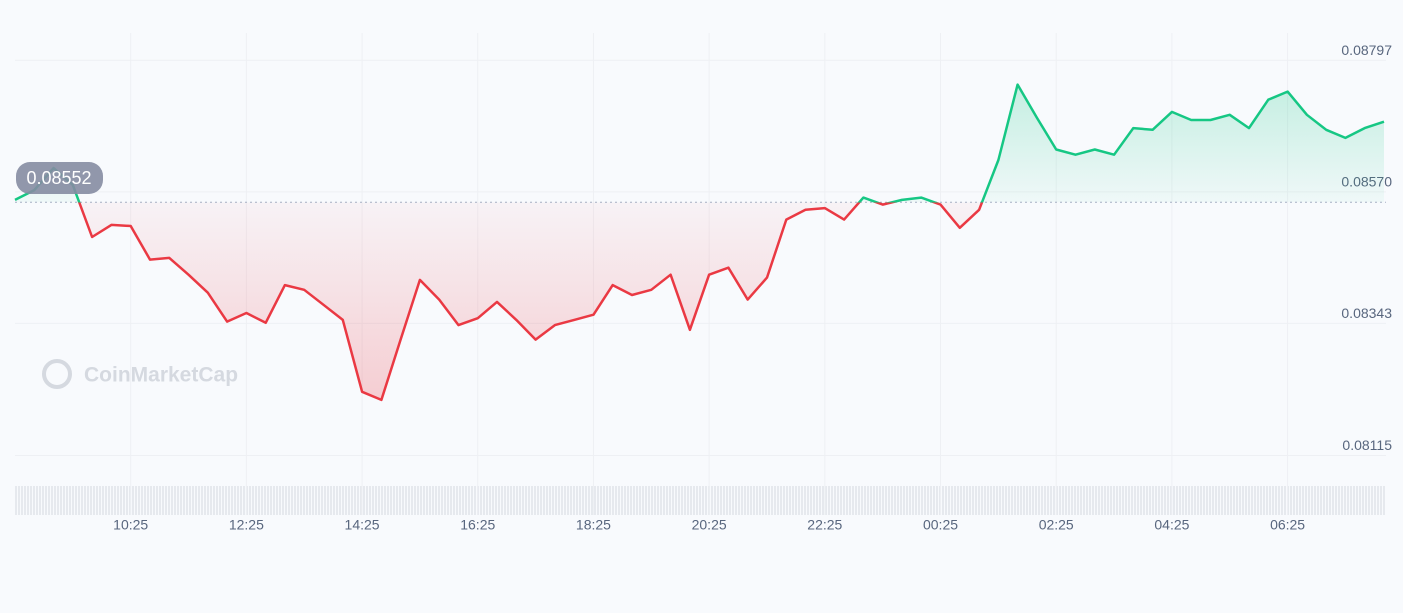 The image size is (1403, 613). What do you see at coordinates (161, 375) in the screenshot?
I see `watermark: CoinMarketCap` at bounding box center [161, 375].